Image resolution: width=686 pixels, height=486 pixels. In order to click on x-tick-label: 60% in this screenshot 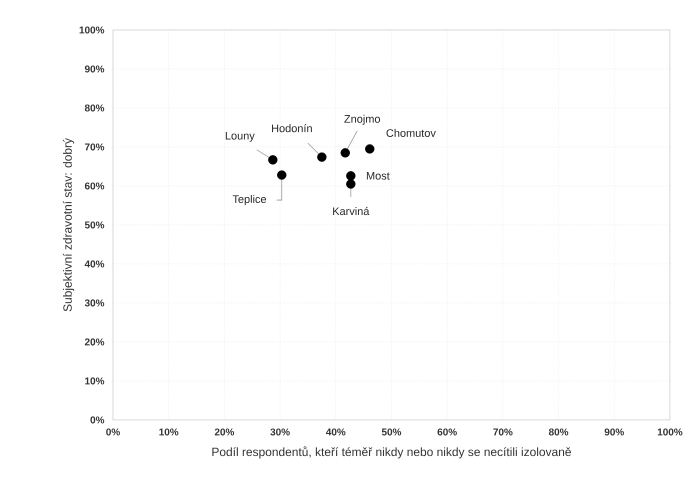, I will do `click(447, 432)`.